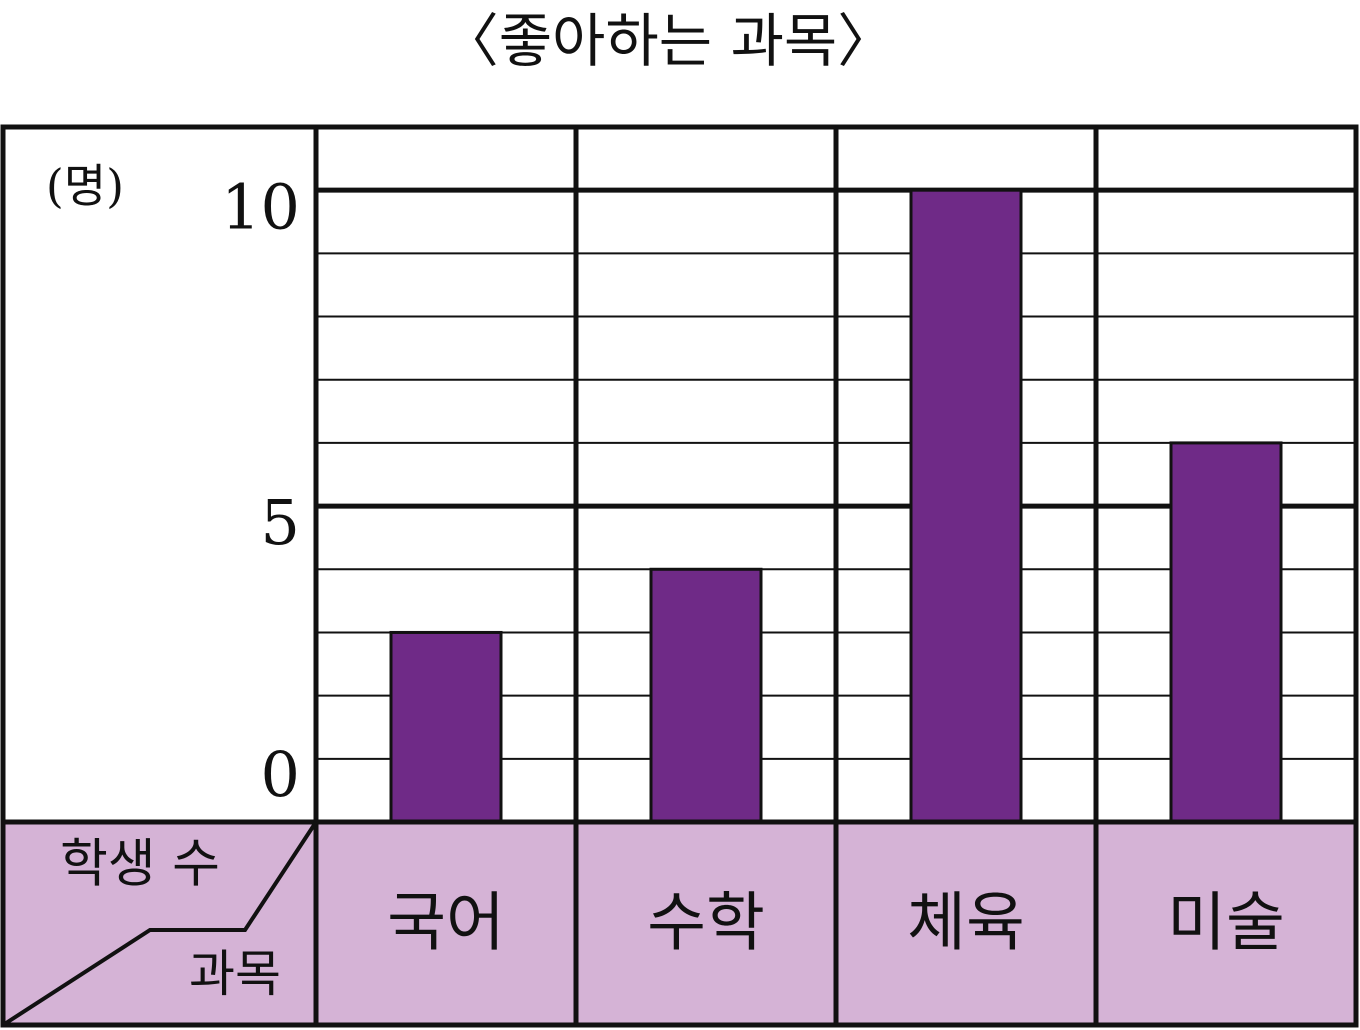 The height and width of the screenshot is (1030, 1360). I want to click on corner-top-label: 학생 수, so click(140, 865).